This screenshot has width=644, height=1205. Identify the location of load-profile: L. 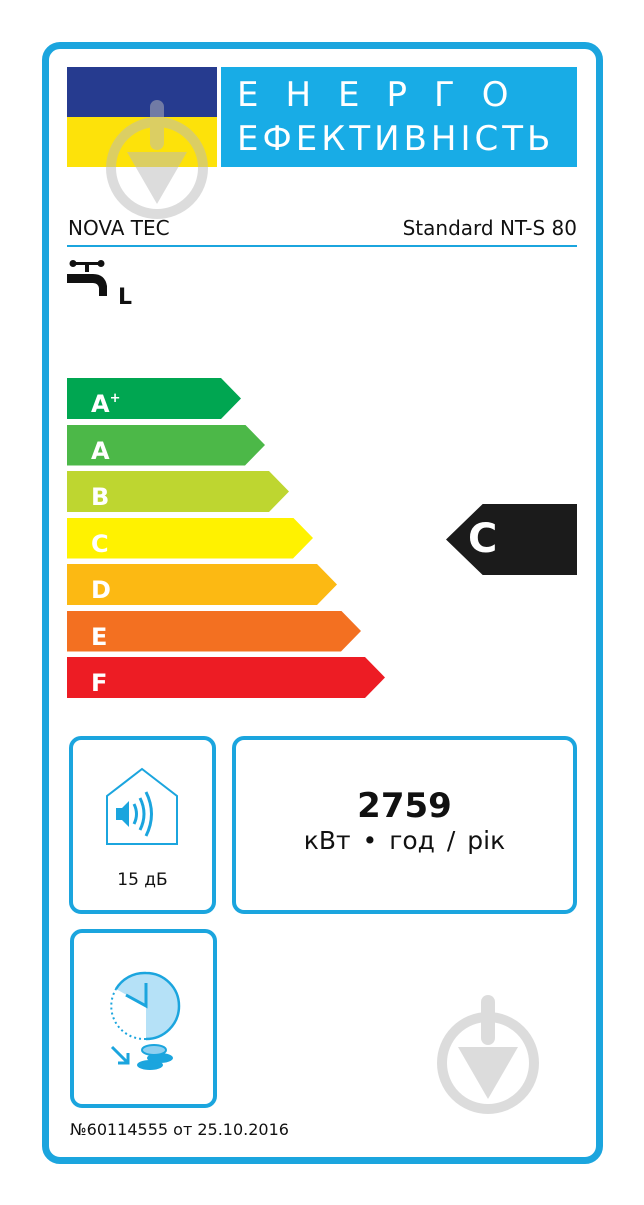
(125, 297).